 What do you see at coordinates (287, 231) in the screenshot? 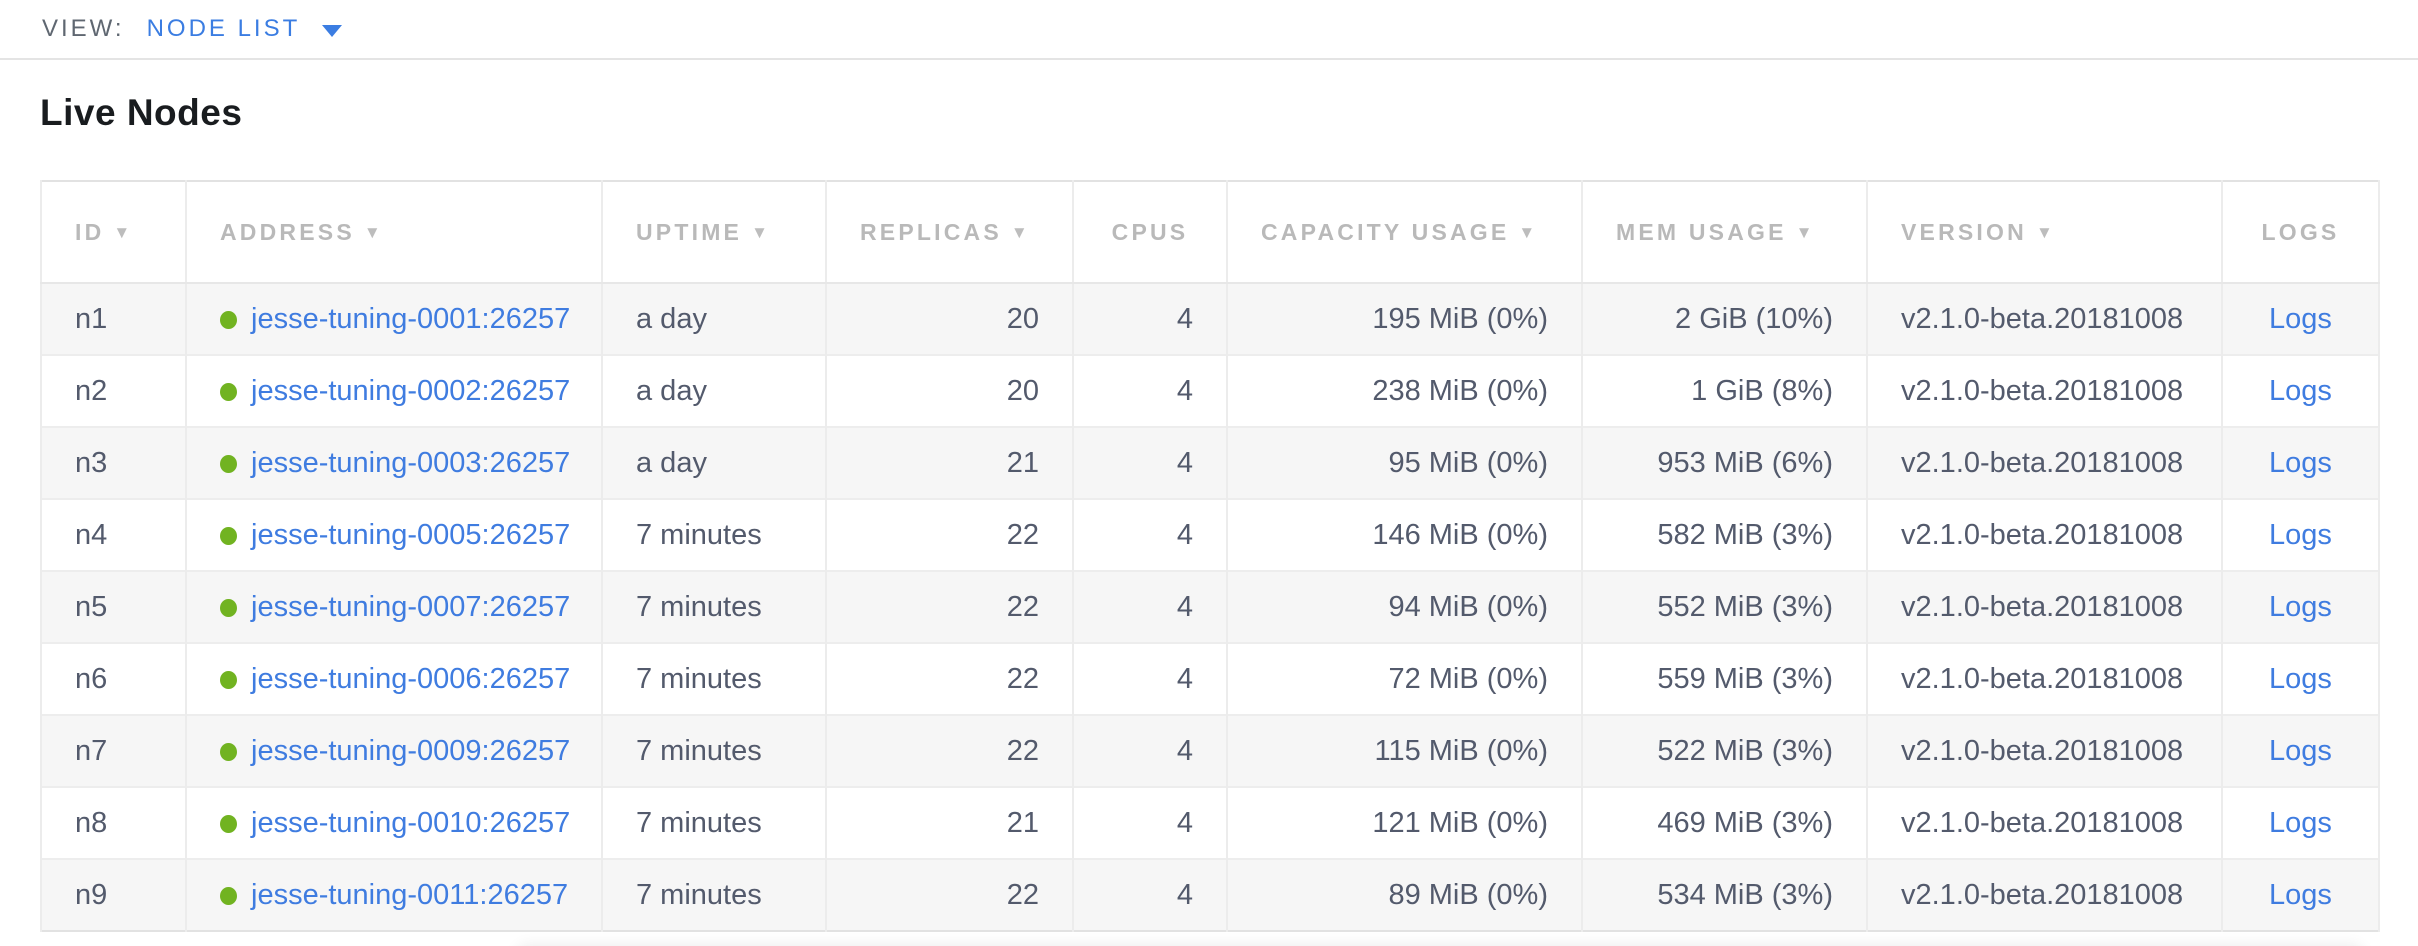
I see `column-header-label: ADDRESS` at bounding box center [287, 231].